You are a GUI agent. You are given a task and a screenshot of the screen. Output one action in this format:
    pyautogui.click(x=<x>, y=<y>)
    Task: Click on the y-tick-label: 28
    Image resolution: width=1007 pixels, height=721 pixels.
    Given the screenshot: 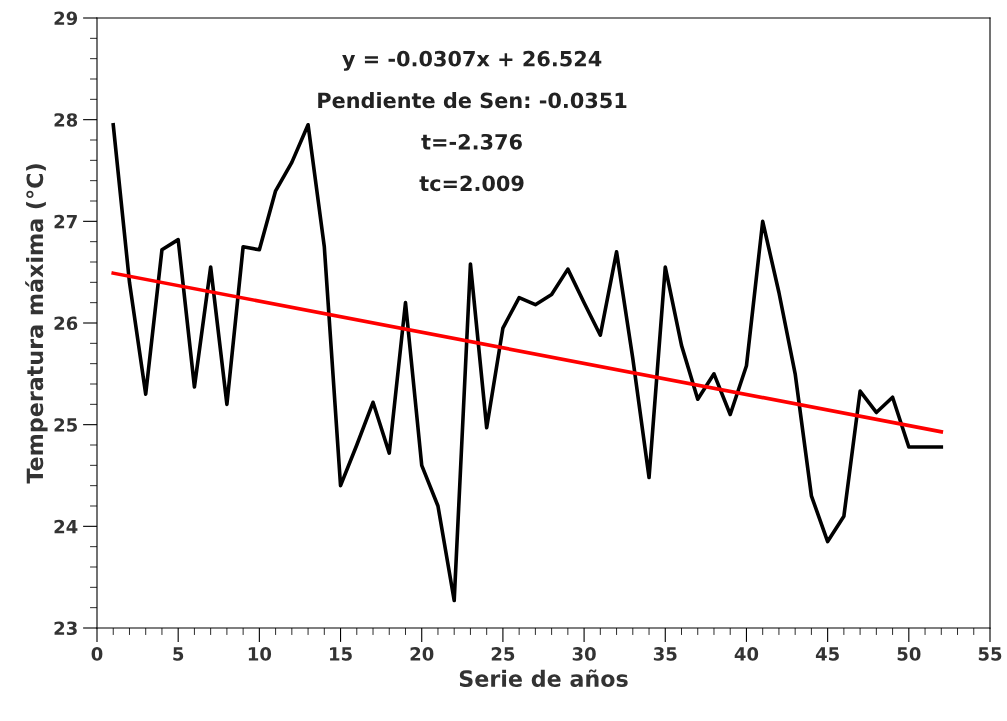 What is the action you would take?
    pyautogui.click(x=66, y=120)
    